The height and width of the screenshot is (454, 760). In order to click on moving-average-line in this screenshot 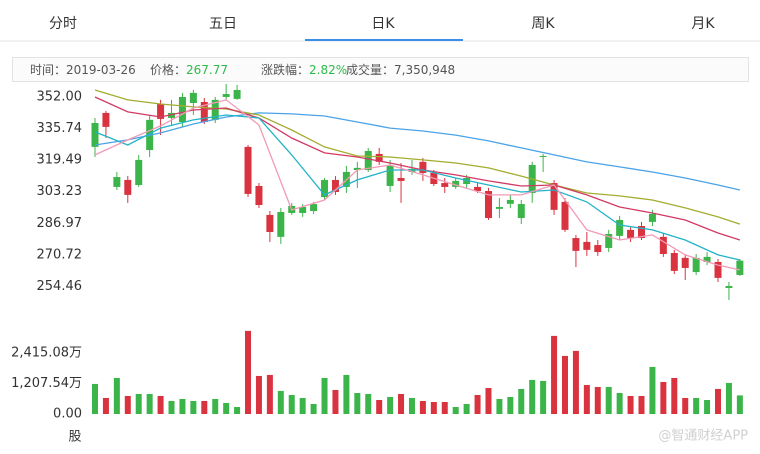, I will do `click(417, 151)`.